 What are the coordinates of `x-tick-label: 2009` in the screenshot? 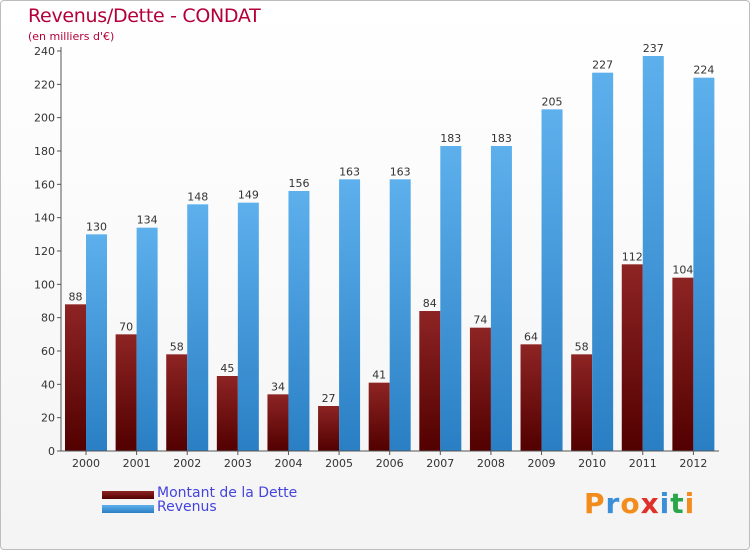 It's located at (542, 463).